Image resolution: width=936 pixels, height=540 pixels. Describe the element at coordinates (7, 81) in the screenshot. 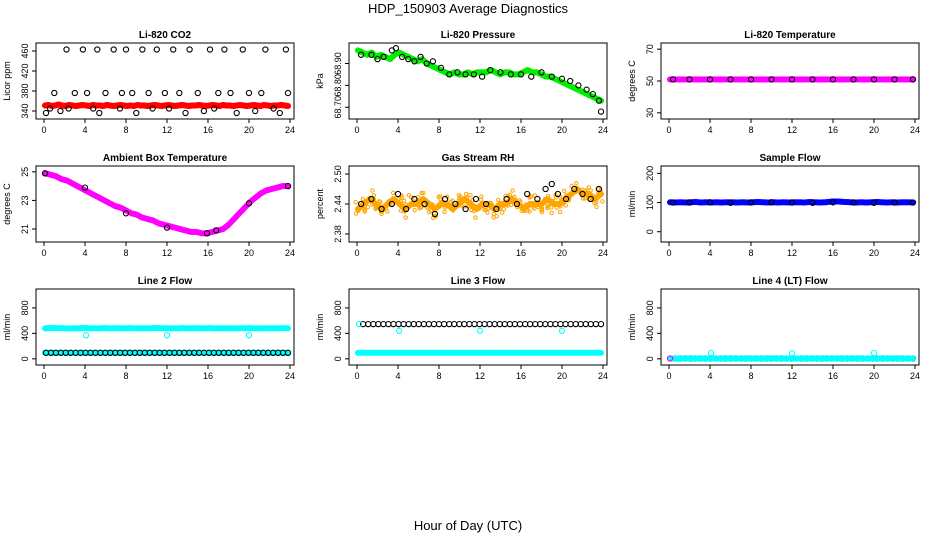

I see `y-axis-label: Licor ppm` at that location.